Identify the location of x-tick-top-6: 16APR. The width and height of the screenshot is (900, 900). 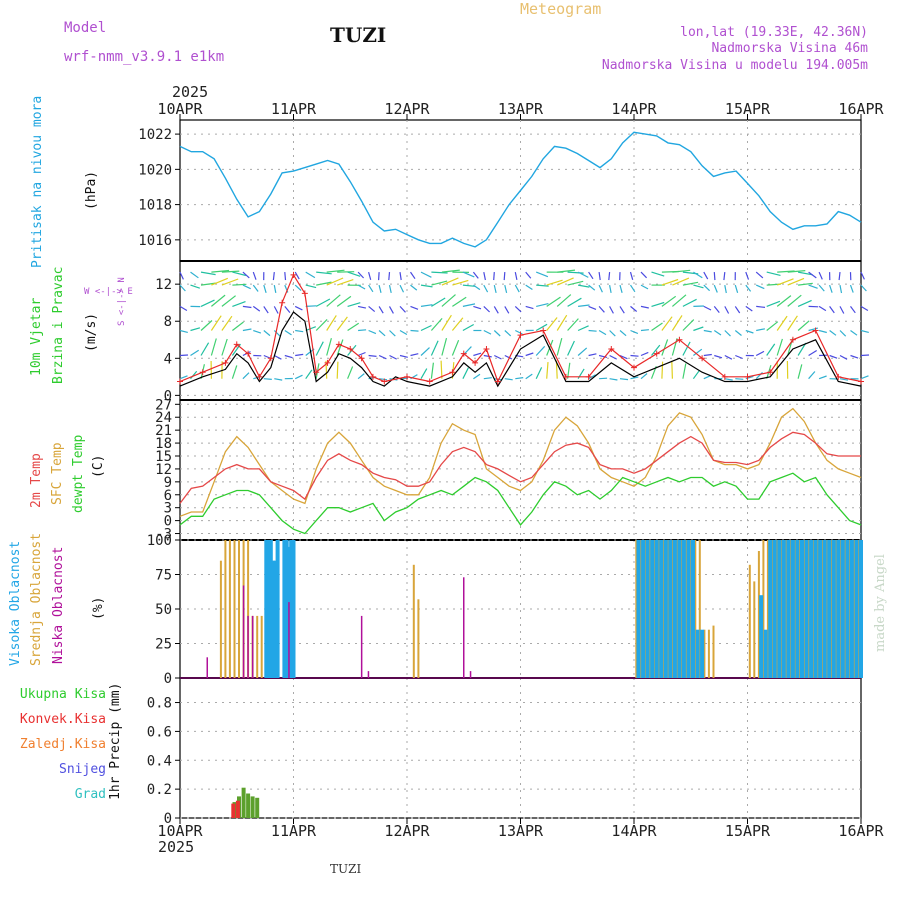
(861, 109).